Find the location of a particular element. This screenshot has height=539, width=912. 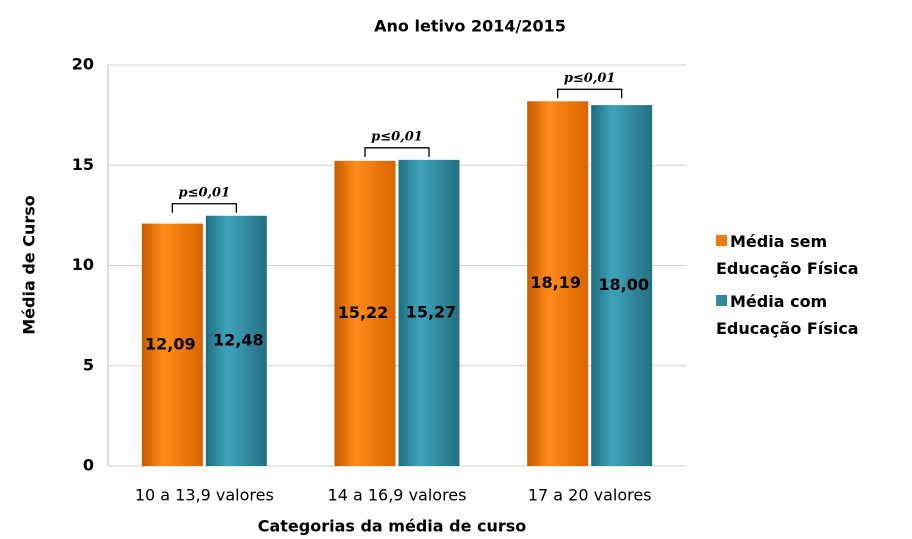

value-label: 12,48 is located at coordinates (238, 339).